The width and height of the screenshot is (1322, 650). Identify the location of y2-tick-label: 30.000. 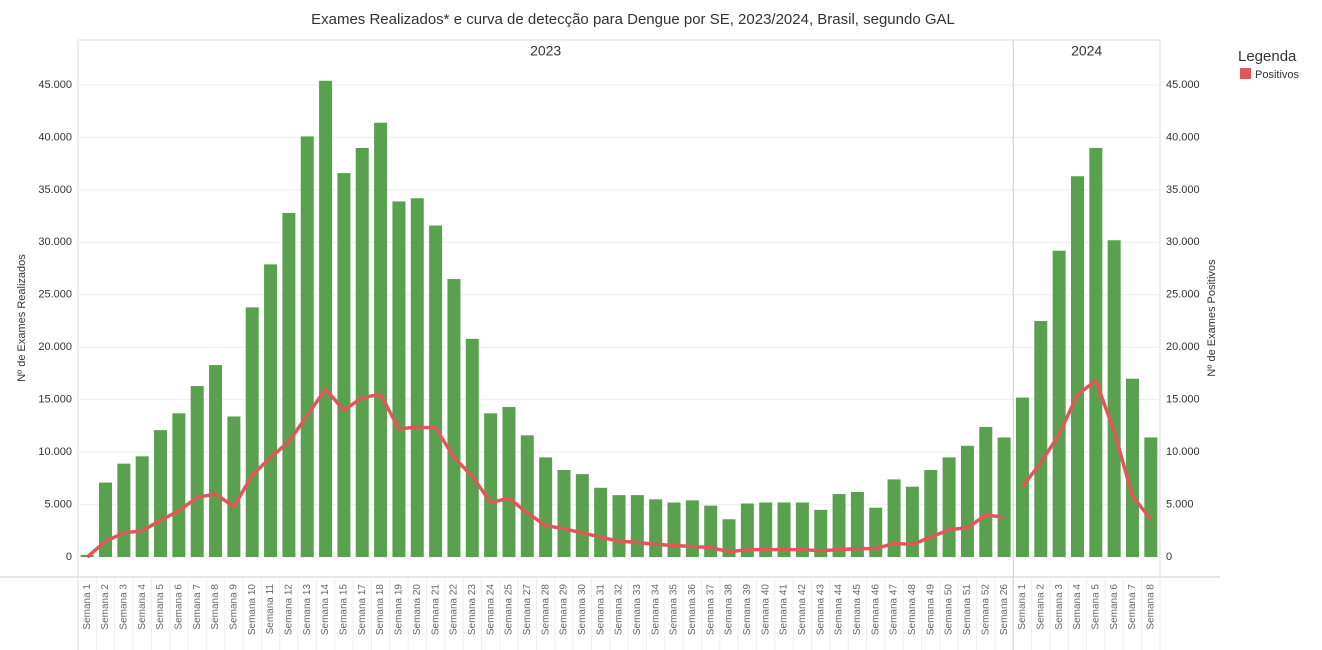
(1183, 242).